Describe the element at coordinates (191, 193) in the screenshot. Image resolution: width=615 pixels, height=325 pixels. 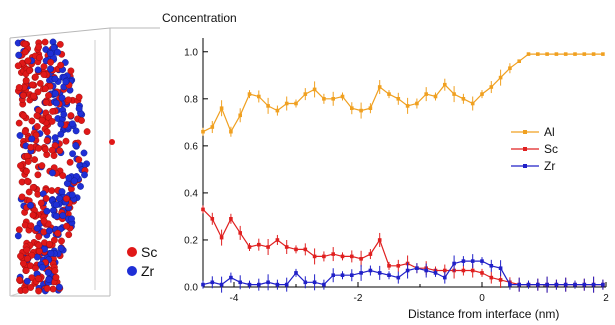
I see `y-tick-label: 0.4` at that location.